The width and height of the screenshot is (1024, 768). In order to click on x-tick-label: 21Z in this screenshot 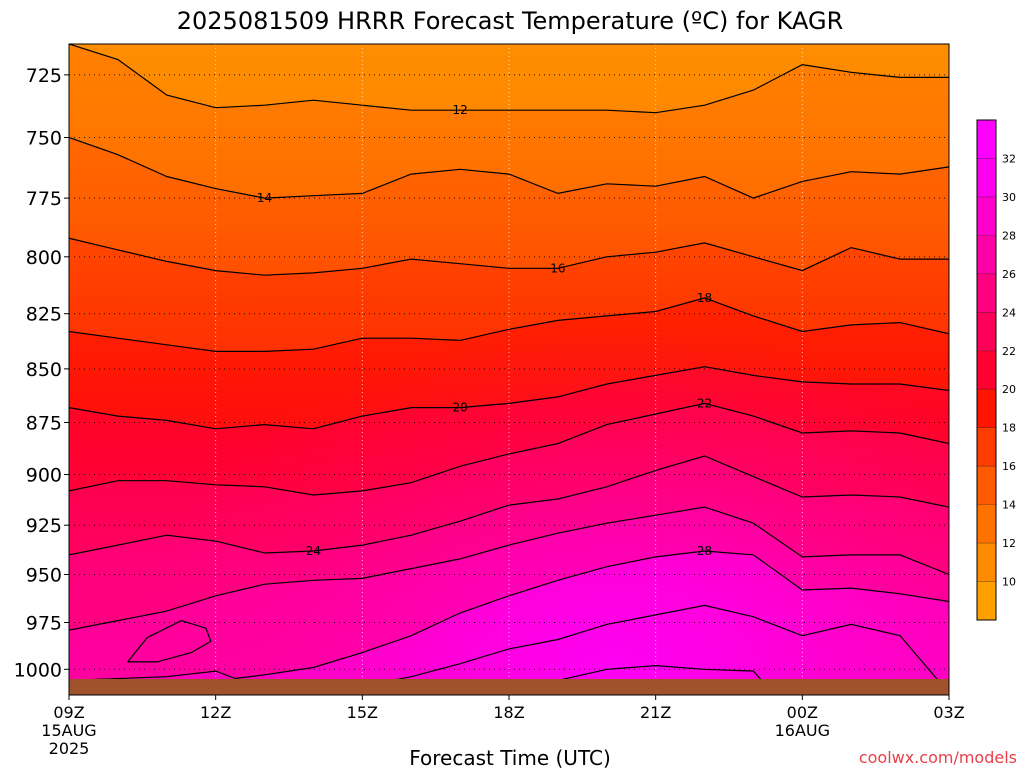, I will do `click(655, 712)`.